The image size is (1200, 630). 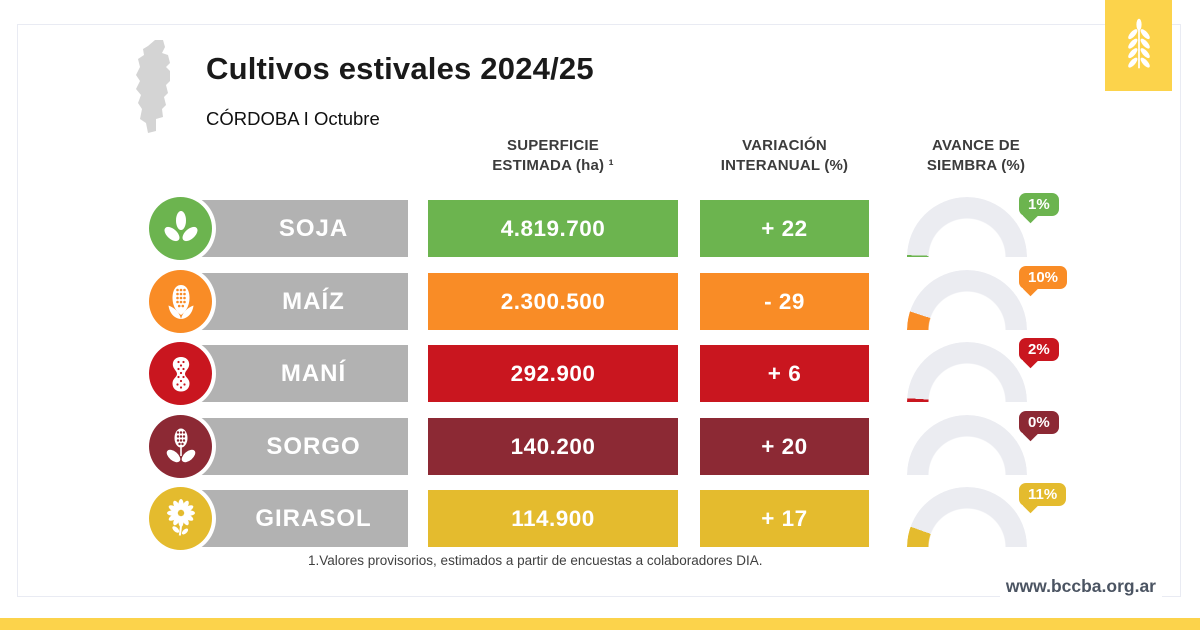 What do you see at coordinates (1043, 277) in the screenshot?
I see `avance-badge: 10%` at bounding box center [1043, 277].